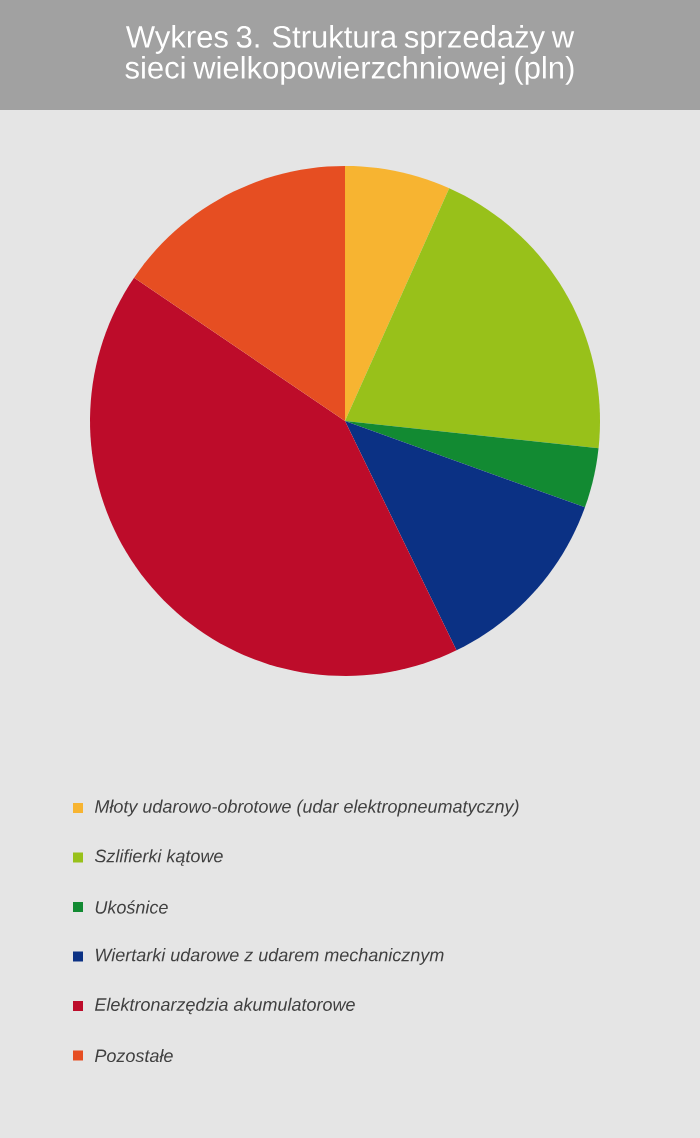 The image size is (700, 1138). Describe the element at coordinates (133, 1055) in the screenshot. I see `legend-label: Pozostałe` at that location.